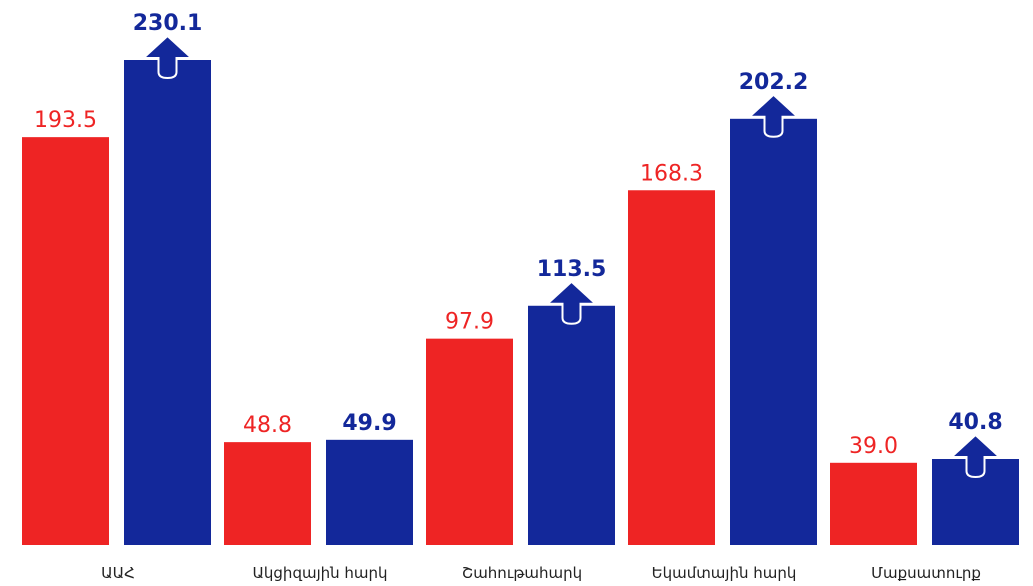  Describe the element at coordinates (671, 173) in the screenshot. I see `value-label: 168.3` at that location.